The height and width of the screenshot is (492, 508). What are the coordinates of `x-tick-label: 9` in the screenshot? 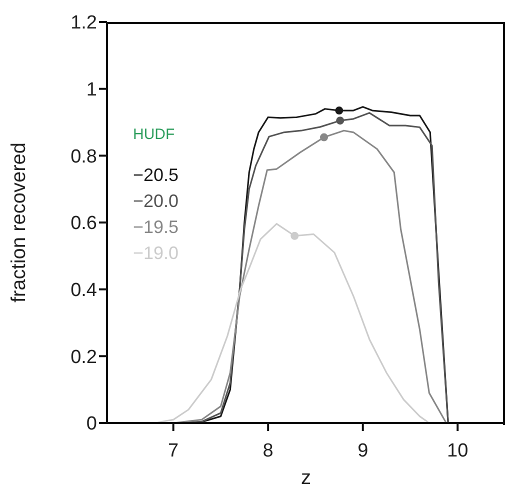 It's located at (363, 451).